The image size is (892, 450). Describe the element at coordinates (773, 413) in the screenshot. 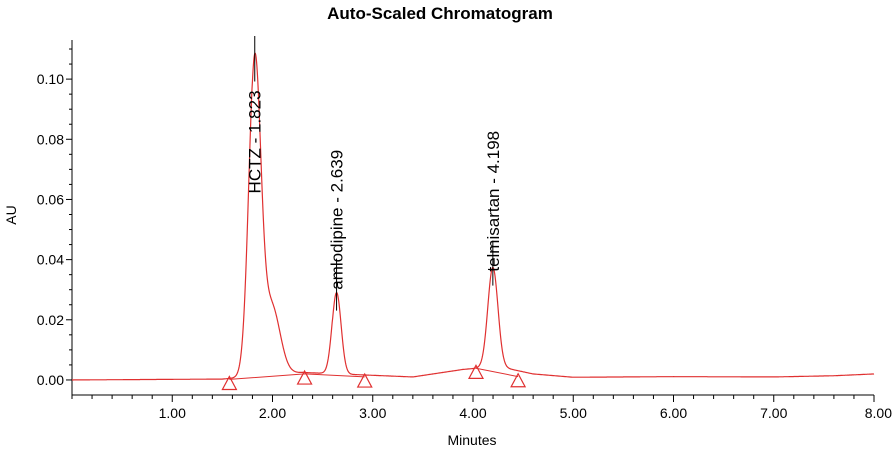

I see `x-tick-label: 7.00` at that location.